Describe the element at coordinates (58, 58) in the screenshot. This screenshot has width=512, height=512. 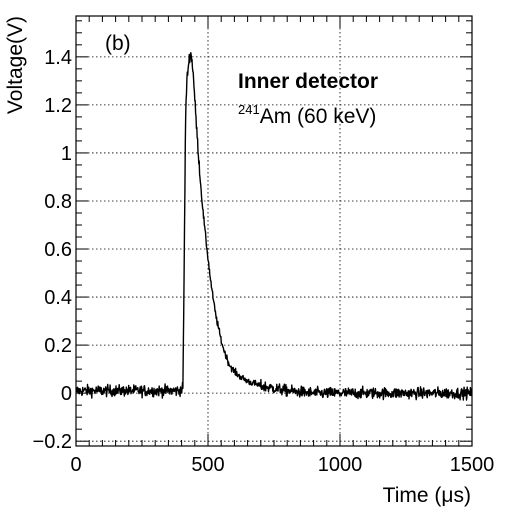
I see `y-tick-label: 1.4` at that location.